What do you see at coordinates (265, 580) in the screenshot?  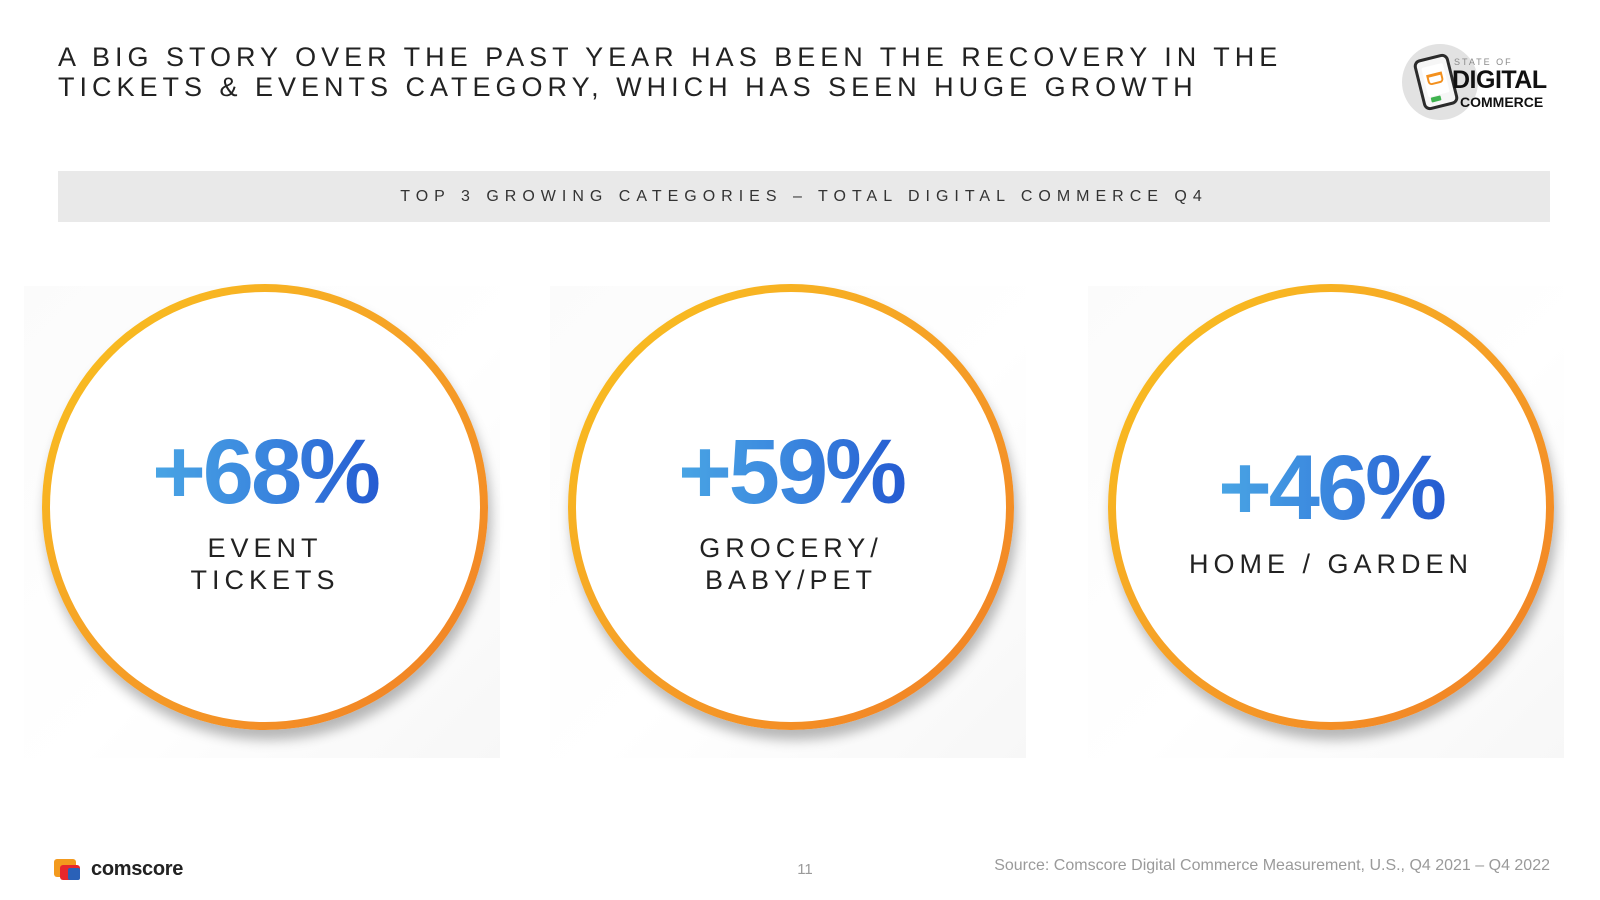 I see `category-label-line: TICKETS` at bounding box center [265, 580].